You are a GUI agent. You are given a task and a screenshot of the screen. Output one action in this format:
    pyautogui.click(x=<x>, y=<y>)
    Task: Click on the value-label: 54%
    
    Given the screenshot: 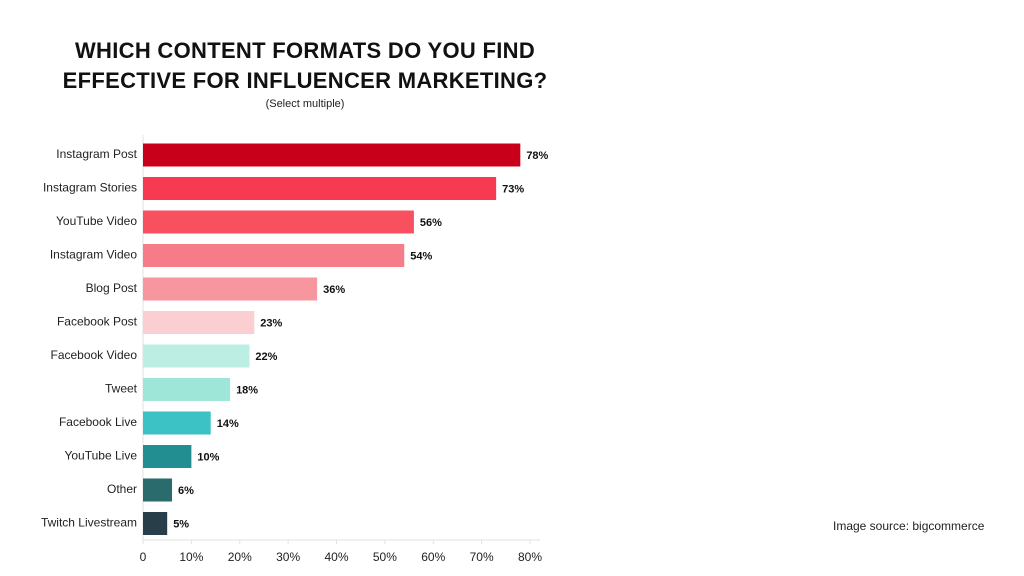 What is the action you would take?
    pyautogui.click(x=421, y=256)
    